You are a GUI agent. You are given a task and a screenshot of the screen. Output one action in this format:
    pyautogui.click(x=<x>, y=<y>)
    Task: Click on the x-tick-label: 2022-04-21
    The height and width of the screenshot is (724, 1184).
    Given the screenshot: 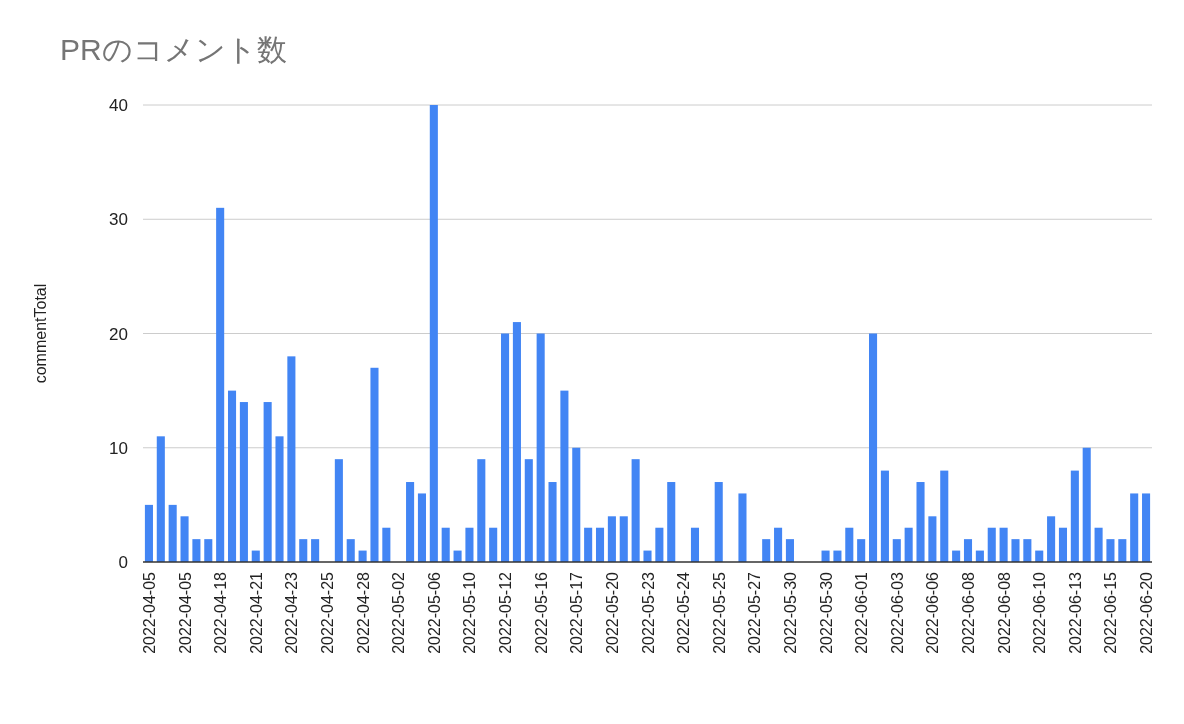 What is the action you would take?
    pyautogui.click(x=256, y=612)
    